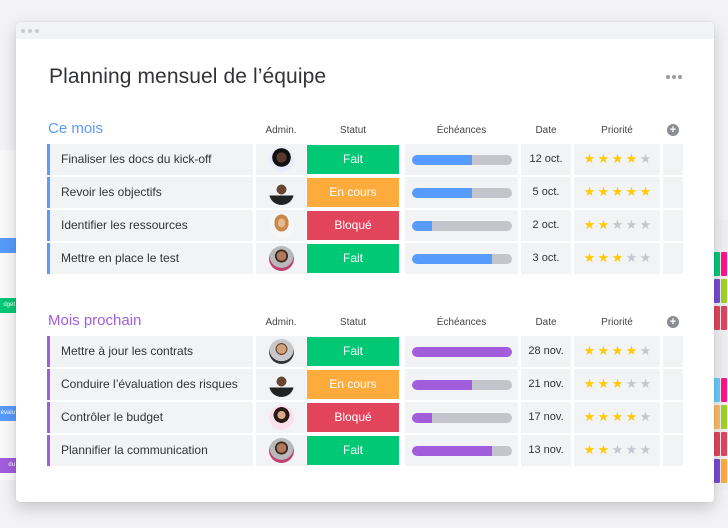 The height and width of the screenshot is (528, 728). What do you see at coordinates (150, 351) in the screenshot?
I see `item-name-cell: Mettre à jour les contrats` at bounding box center [150, 351].